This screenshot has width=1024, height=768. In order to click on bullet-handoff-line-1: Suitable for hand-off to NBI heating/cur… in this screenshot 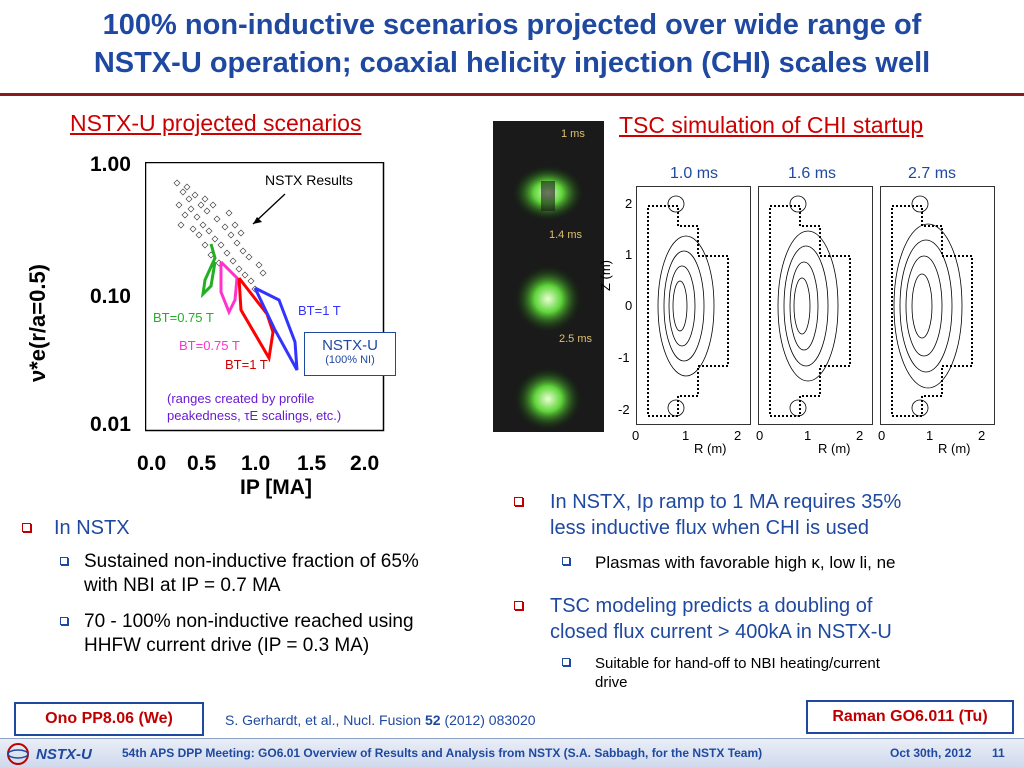, I will do `click(737, 663)`.